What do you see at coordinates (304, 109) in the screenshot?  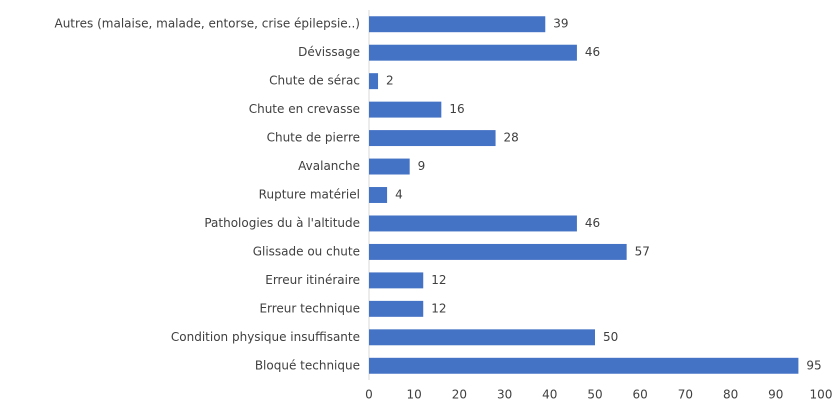 I see `y-tick-label: Chute en crevasse` at bounding box center [304, 109].